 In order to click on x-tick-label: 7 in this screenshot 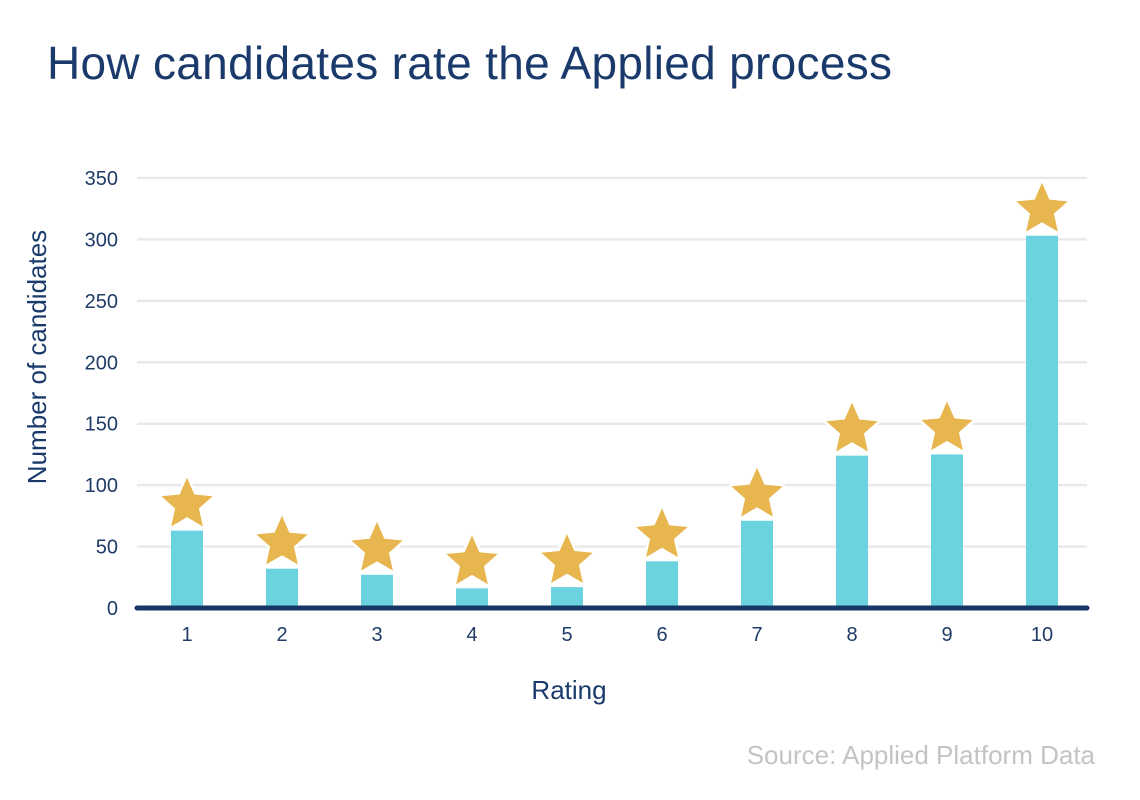, I will do `click(756, 635)`.